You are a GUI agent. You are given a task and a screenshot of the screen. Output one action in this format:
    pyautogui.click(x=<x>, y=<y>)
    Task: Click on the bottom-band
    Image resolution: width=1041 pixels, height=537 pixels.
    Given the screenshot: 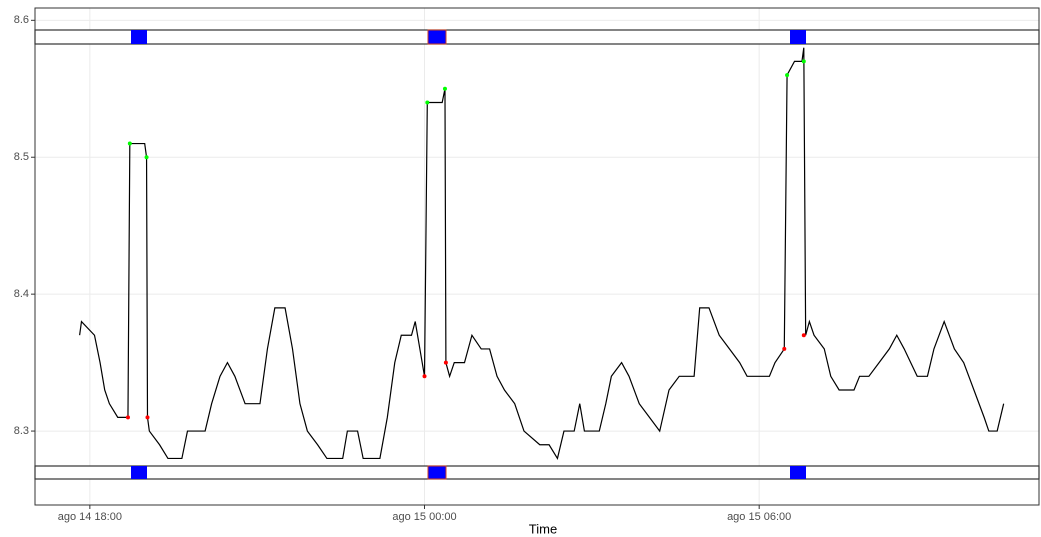 What is the action you would take?
    pyautogui.click(x=537, y=472)
    